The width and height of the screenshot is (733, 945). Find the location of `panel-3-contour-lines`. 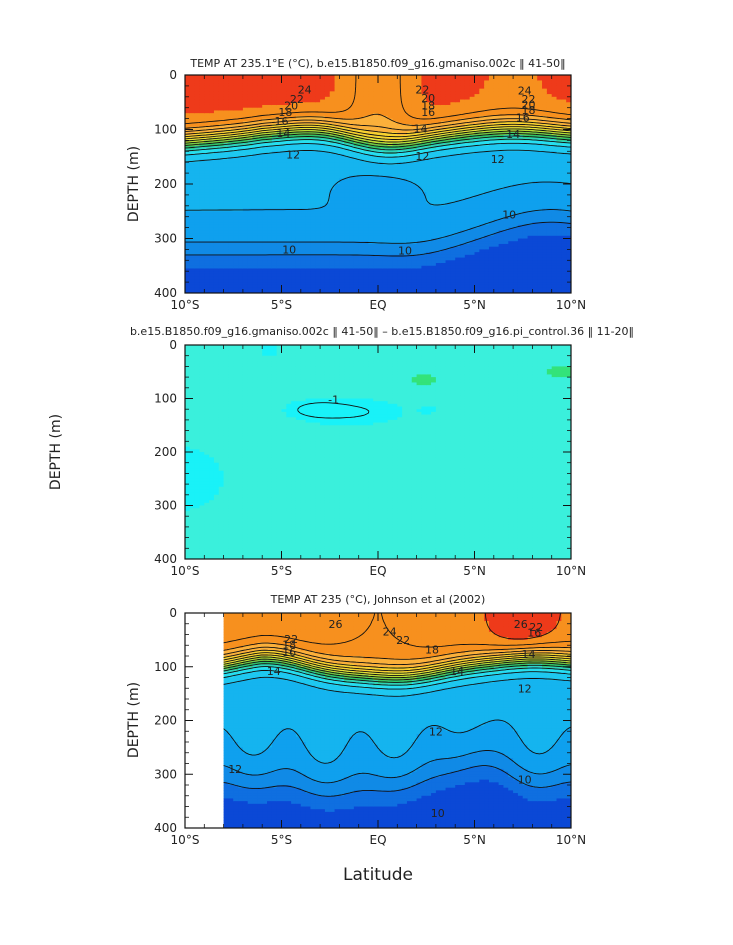

panel-3-contour-lines is located at coordinates (397, 705).